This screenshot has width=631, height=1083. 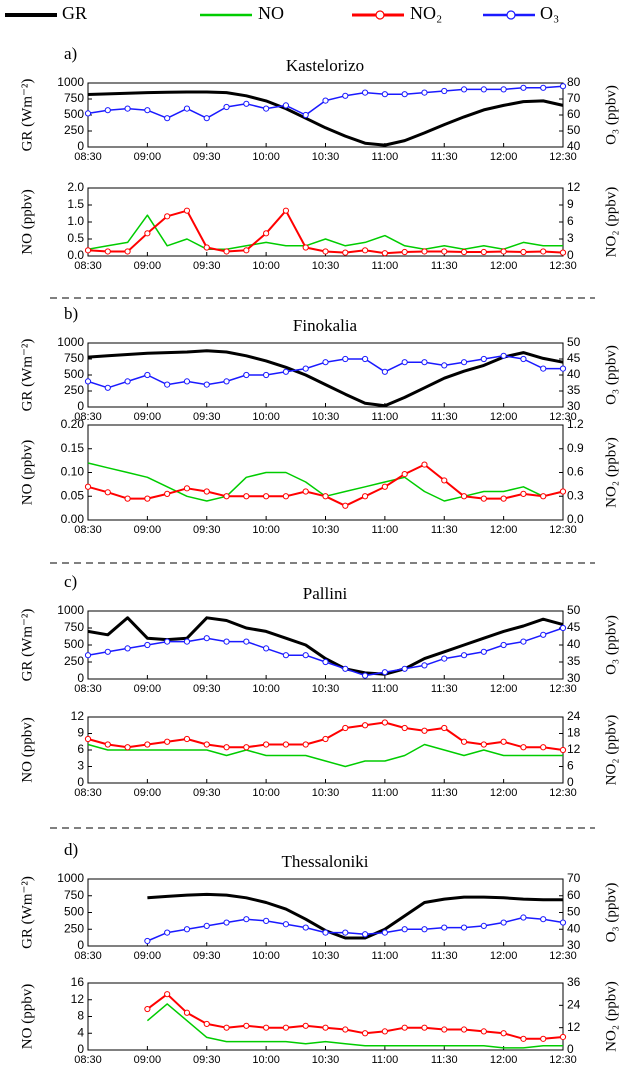 What do you see at coordinates (511, 15) in the screenshot?
I see `legend-marker` at bounding box center [511, 15].